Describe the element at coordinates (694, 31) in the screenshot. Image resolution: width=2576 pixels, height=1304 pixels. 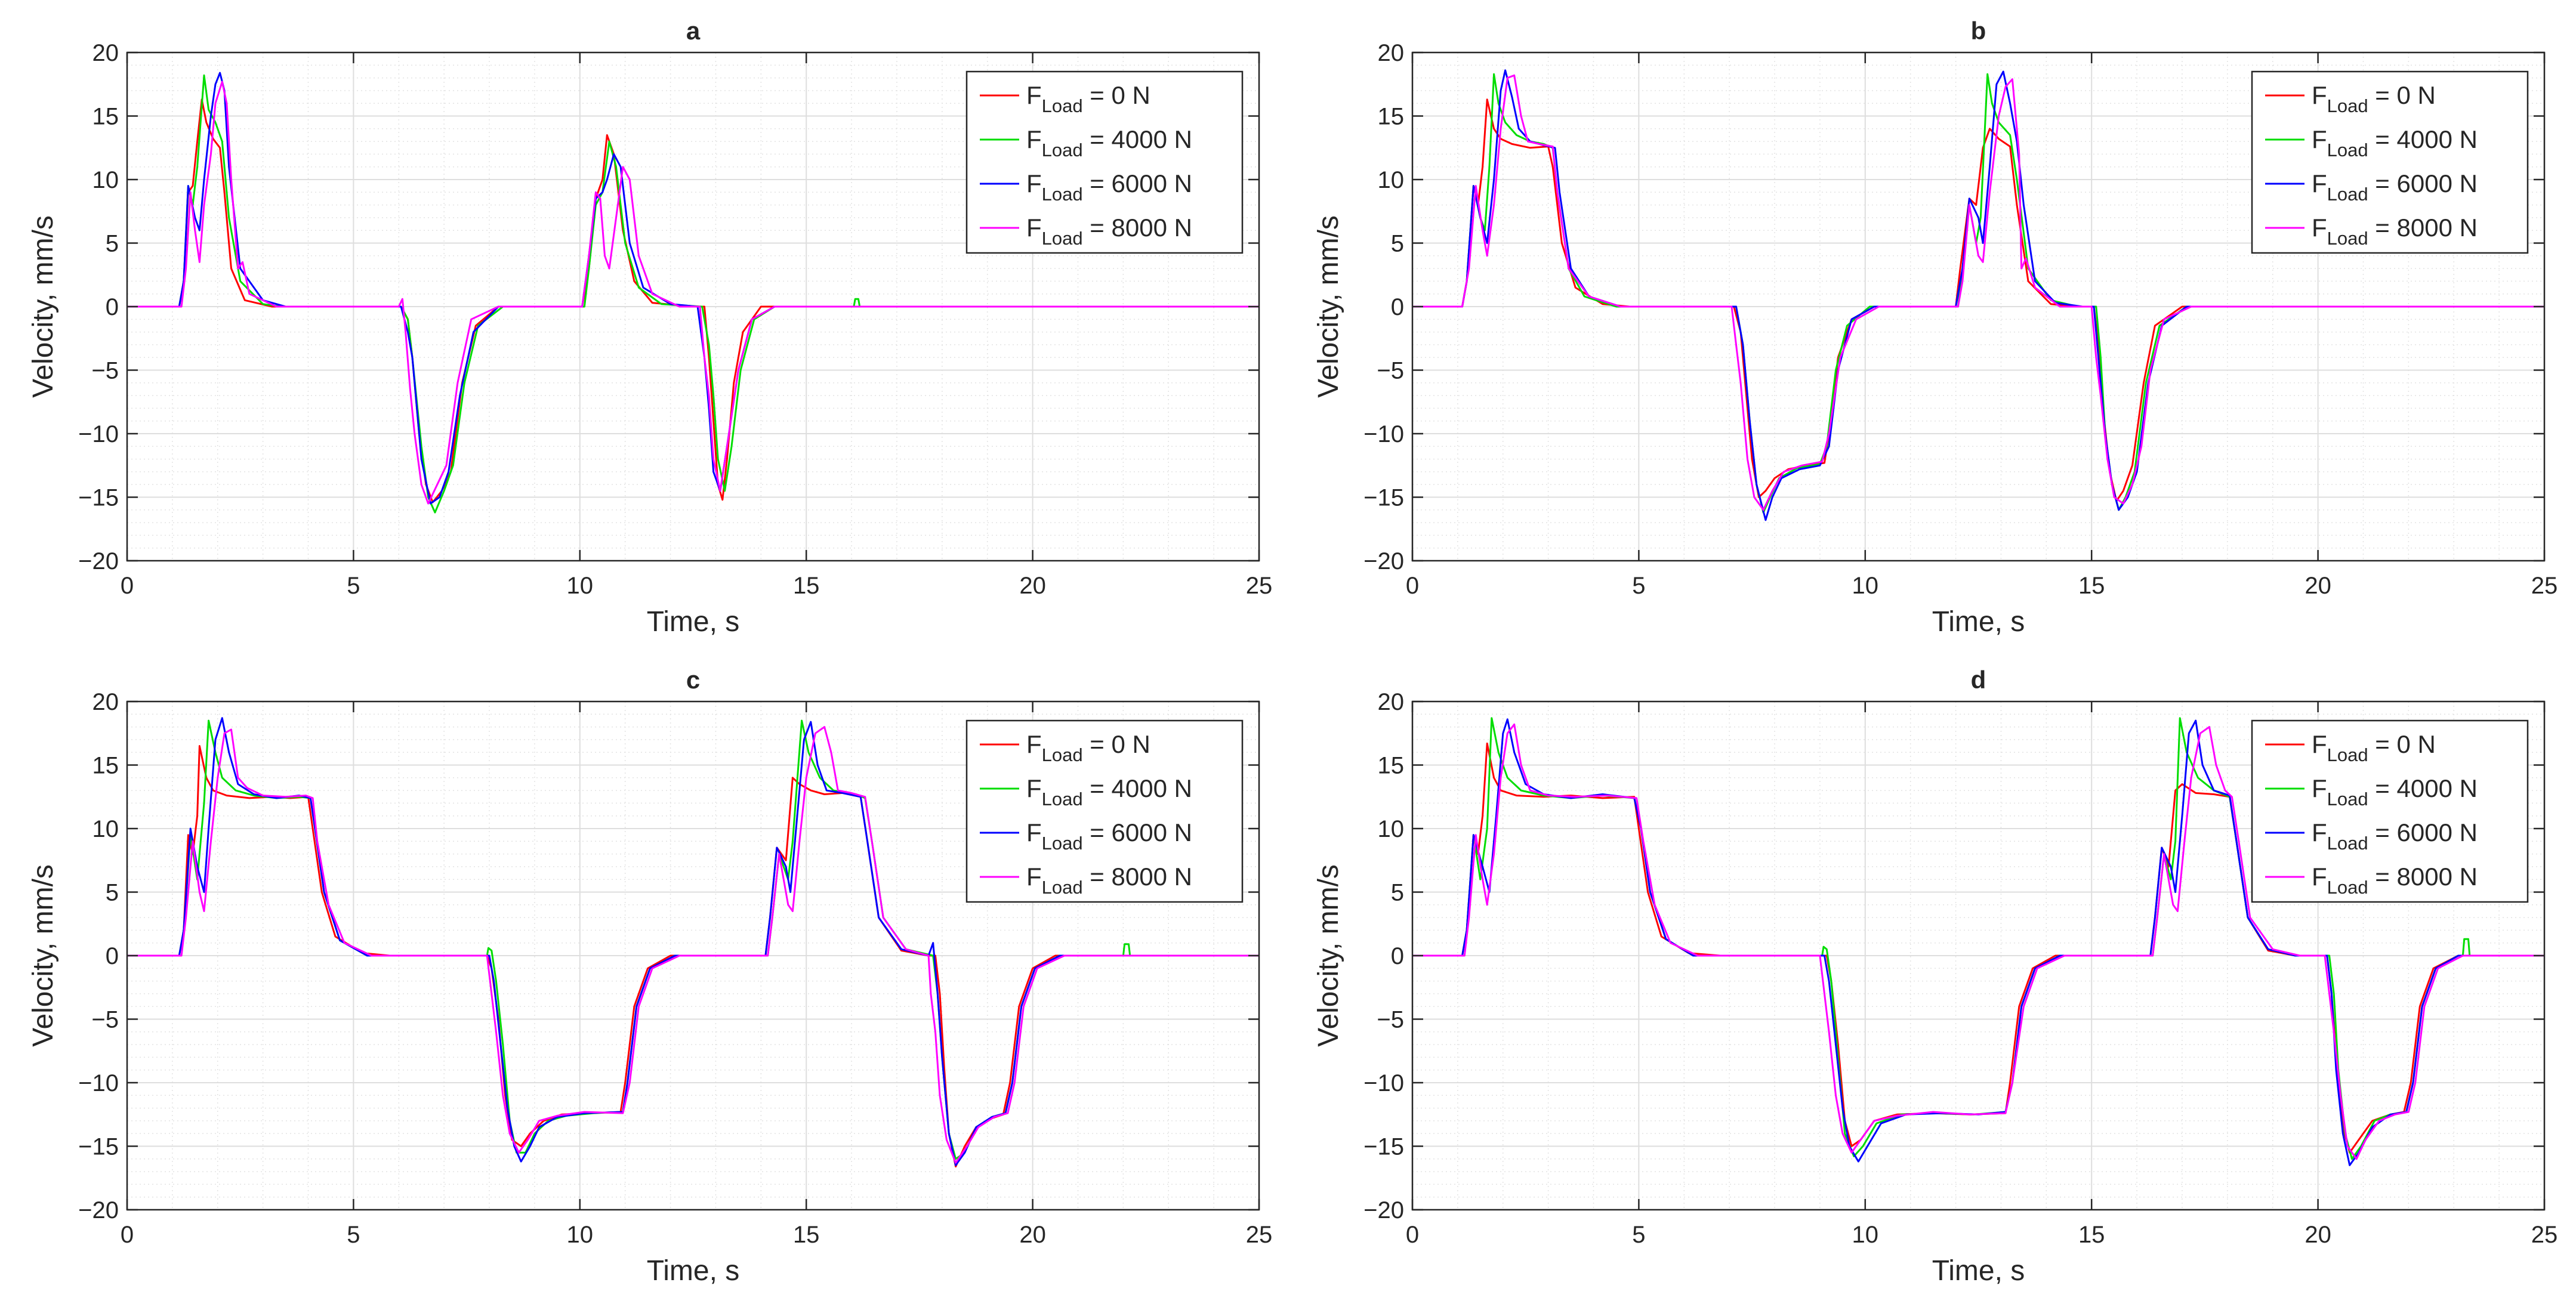
I see `panel-title: a` at that location.